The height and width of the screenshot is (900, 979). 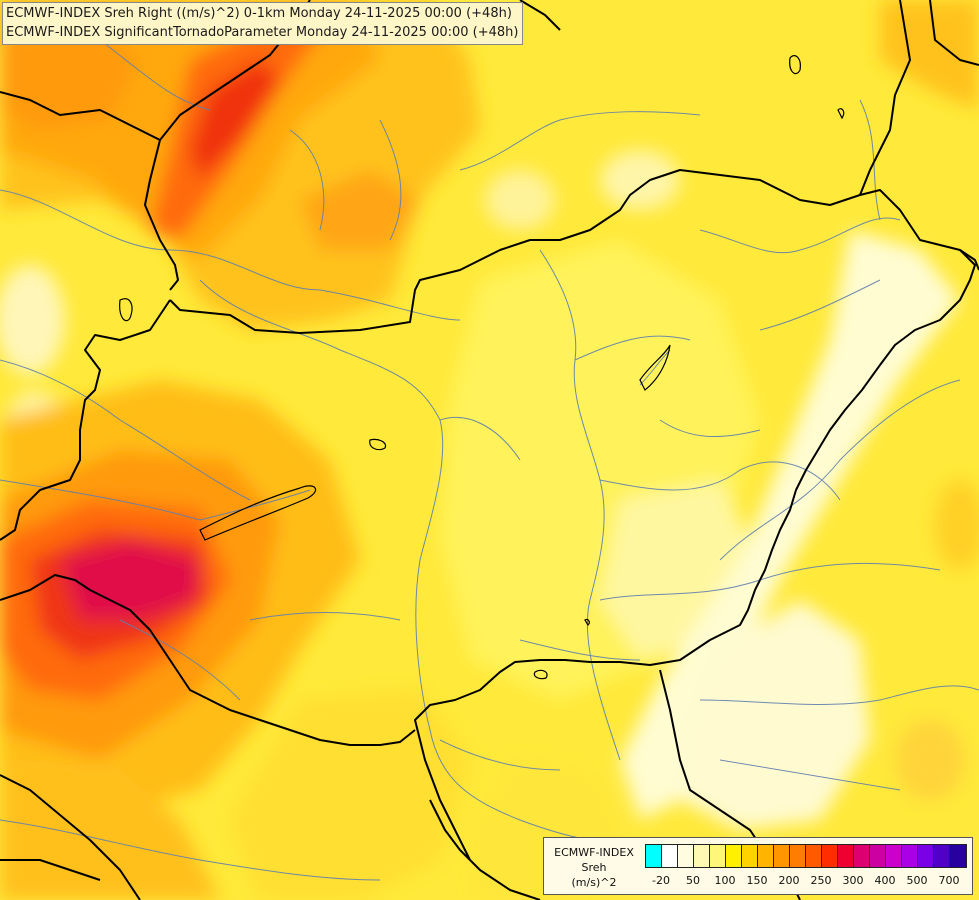 I want to click on legend-tick-label: 100, so click(x=725, y=880).